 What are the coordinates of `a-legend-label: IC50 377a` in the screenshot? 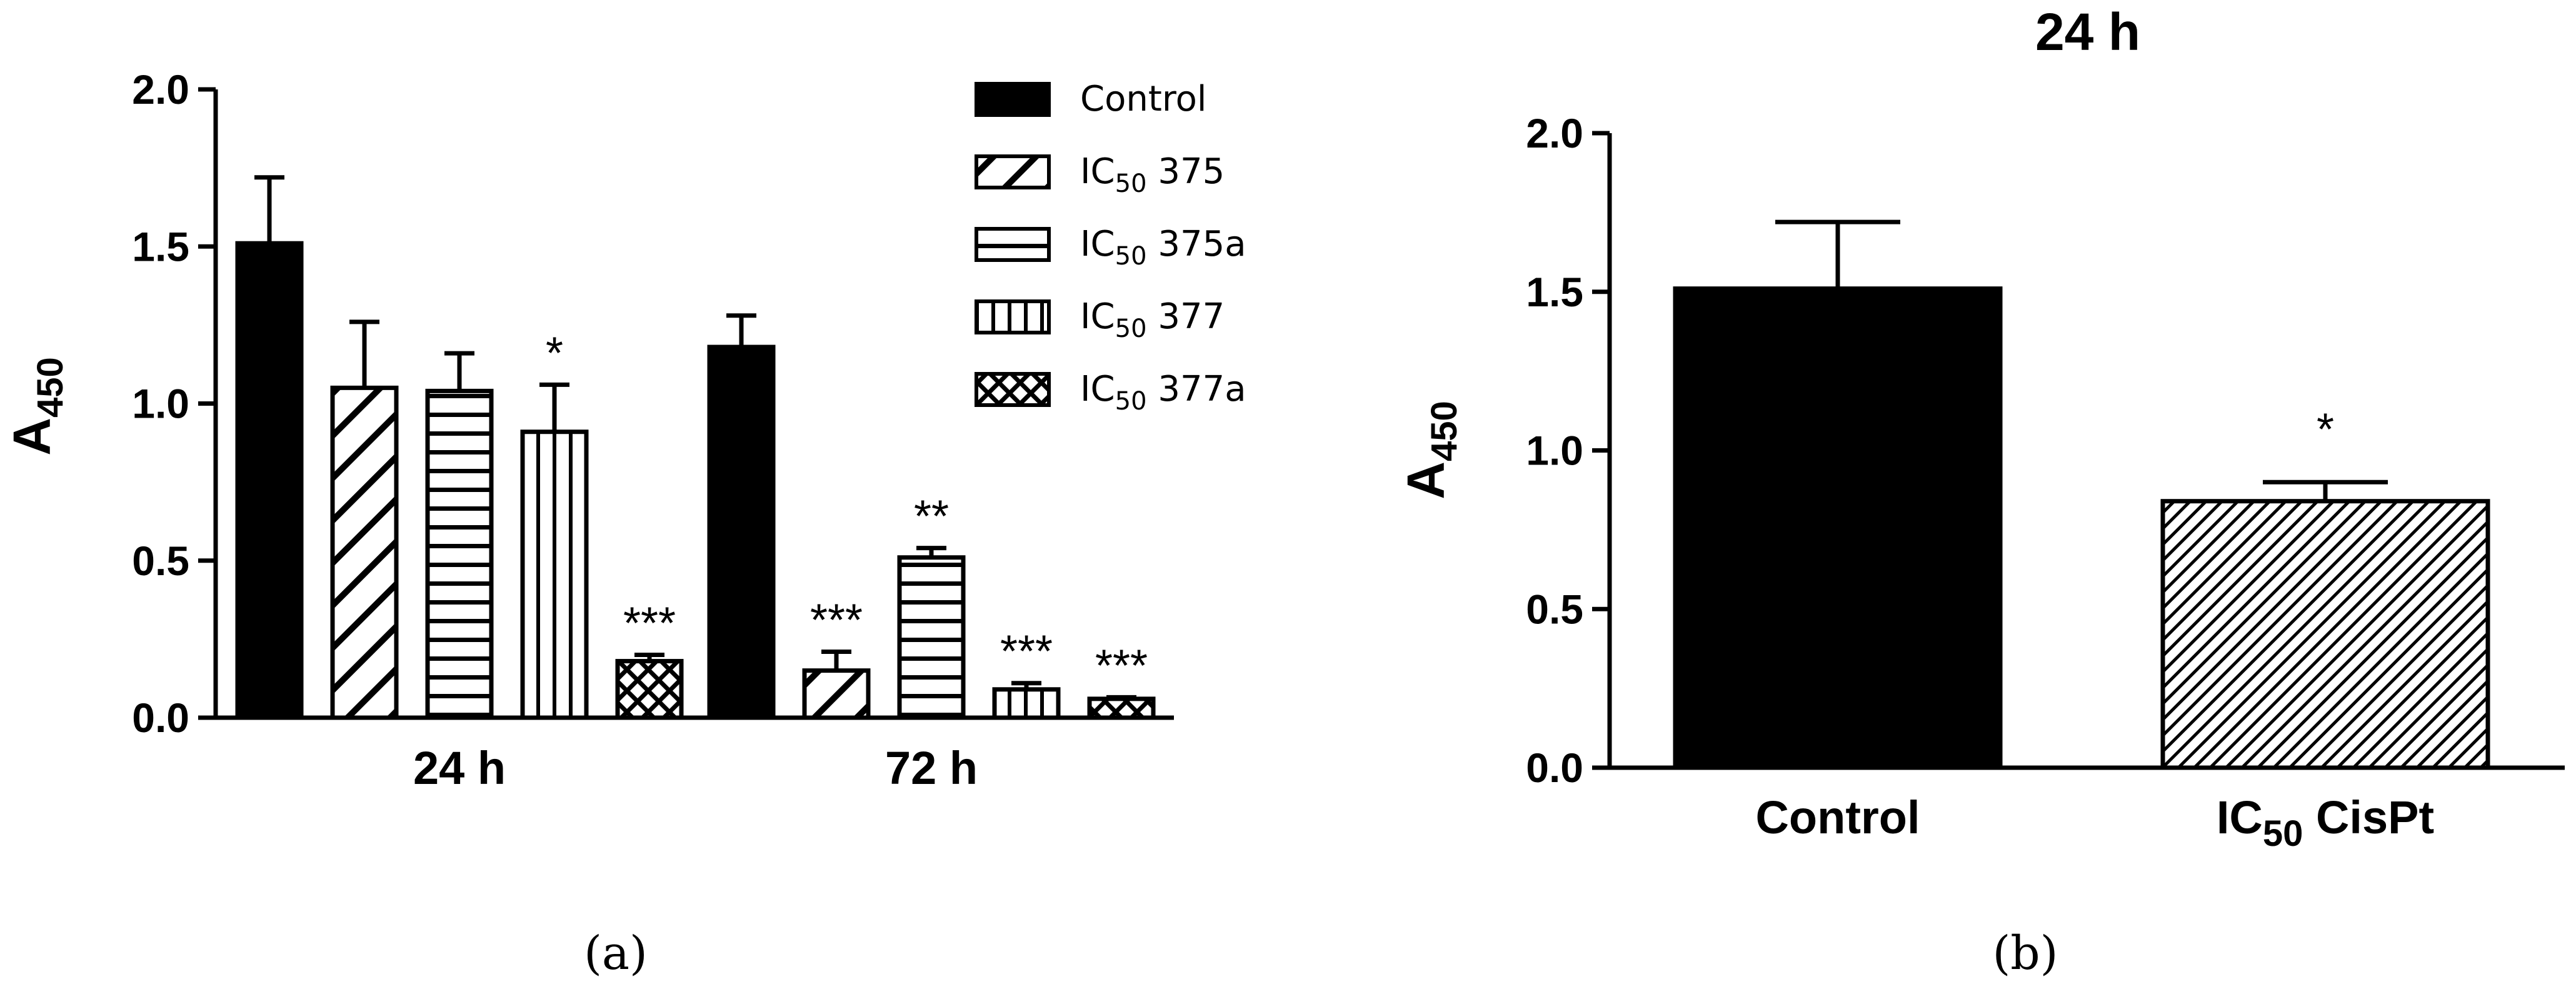 It's located at (1163, 393).